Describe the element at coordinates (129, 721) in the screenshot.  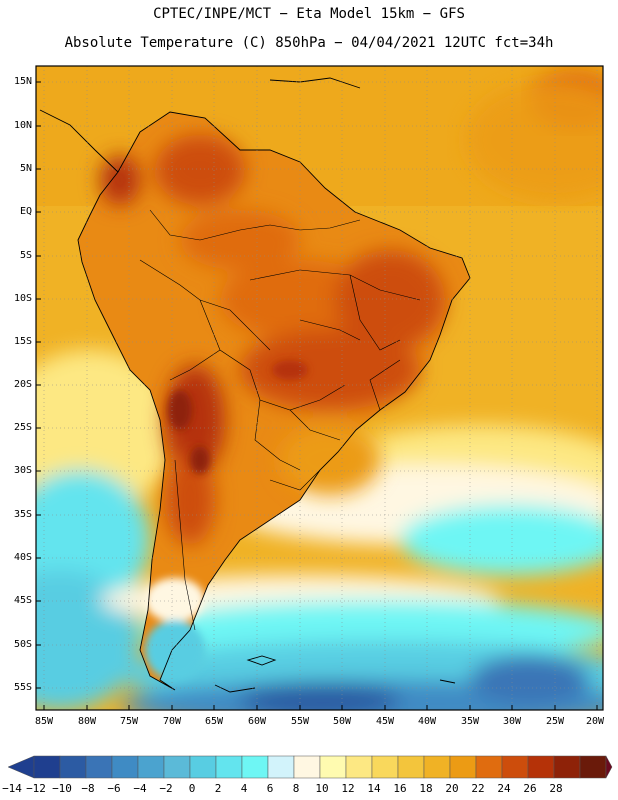
I see `lon-label: 75W` at that location.